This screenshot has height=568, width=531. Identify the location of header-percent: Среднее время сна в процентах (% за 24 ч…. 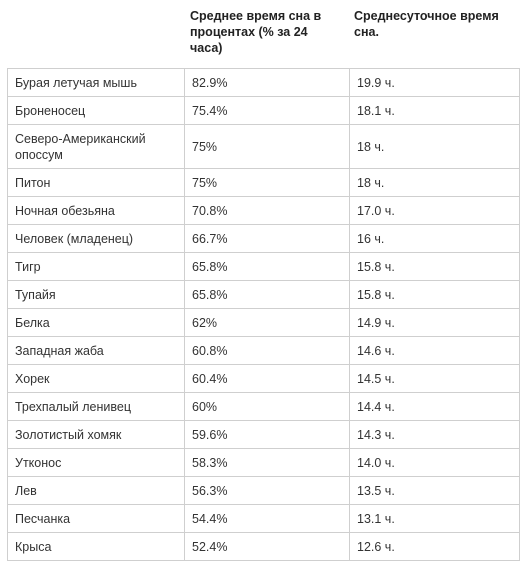
(256, 32).